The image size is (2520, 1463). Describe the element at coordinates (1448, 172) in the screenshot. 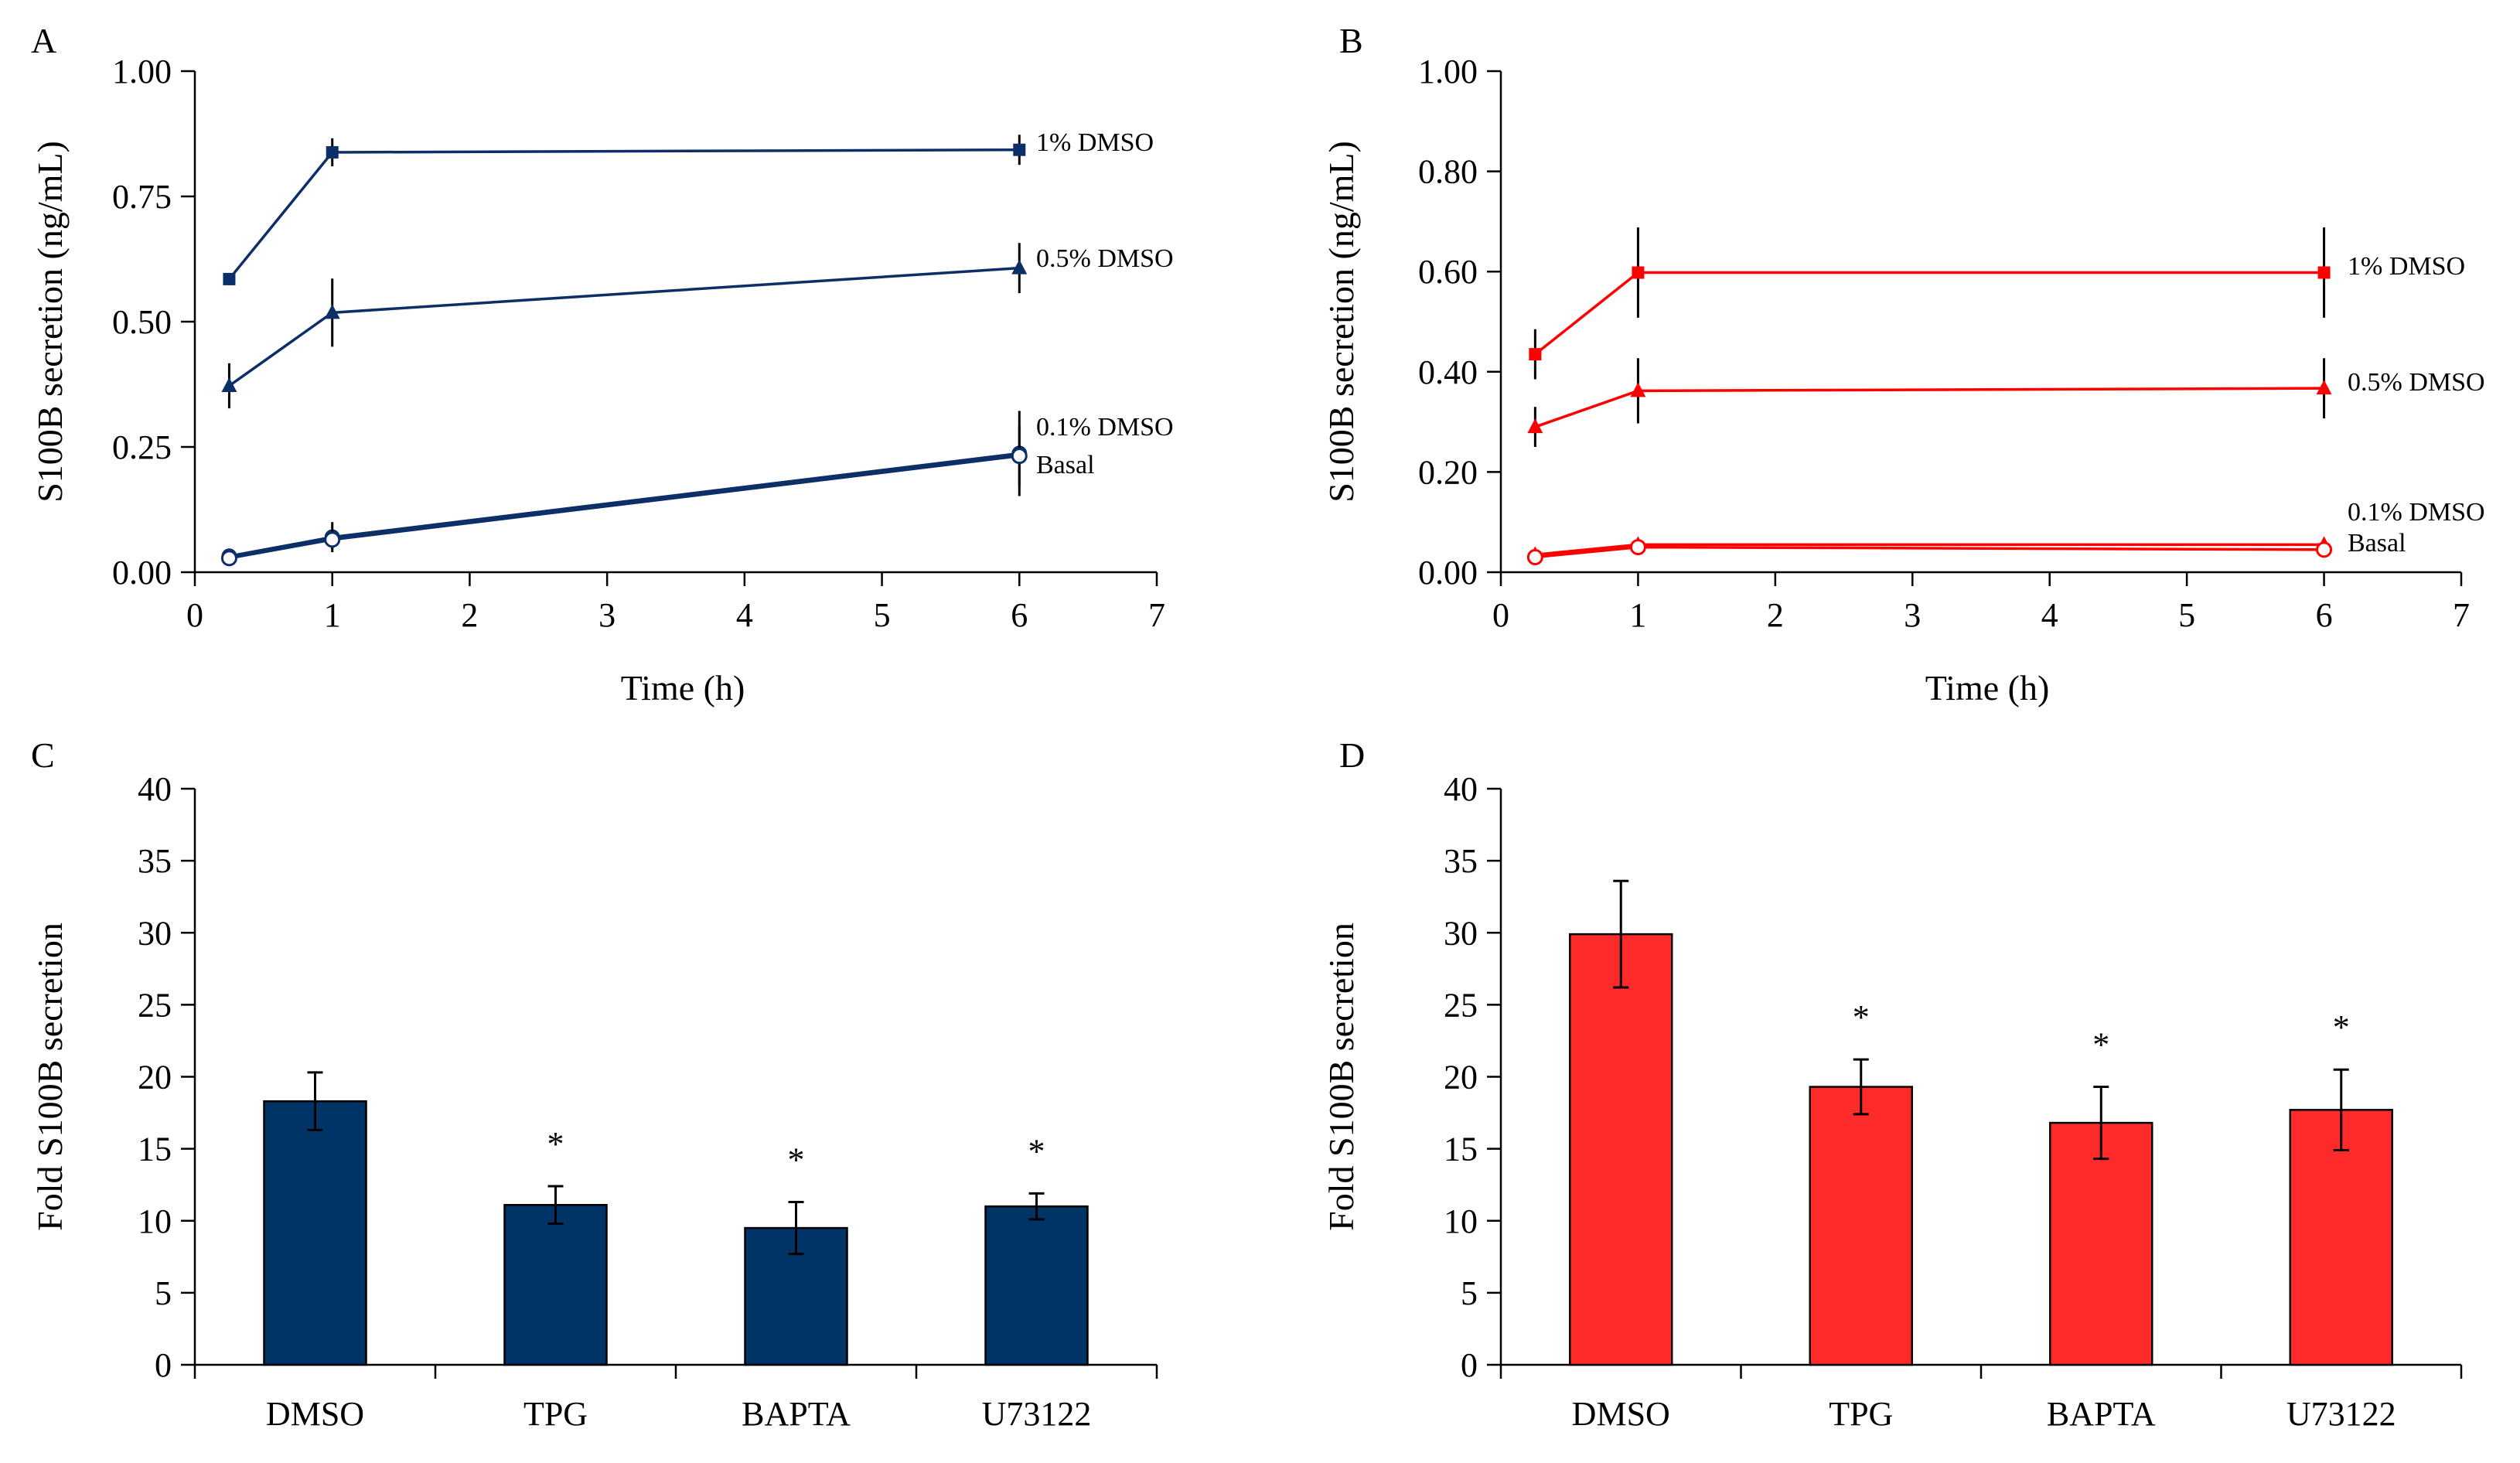

I see `B-ytick-label: 0.80` at that location.